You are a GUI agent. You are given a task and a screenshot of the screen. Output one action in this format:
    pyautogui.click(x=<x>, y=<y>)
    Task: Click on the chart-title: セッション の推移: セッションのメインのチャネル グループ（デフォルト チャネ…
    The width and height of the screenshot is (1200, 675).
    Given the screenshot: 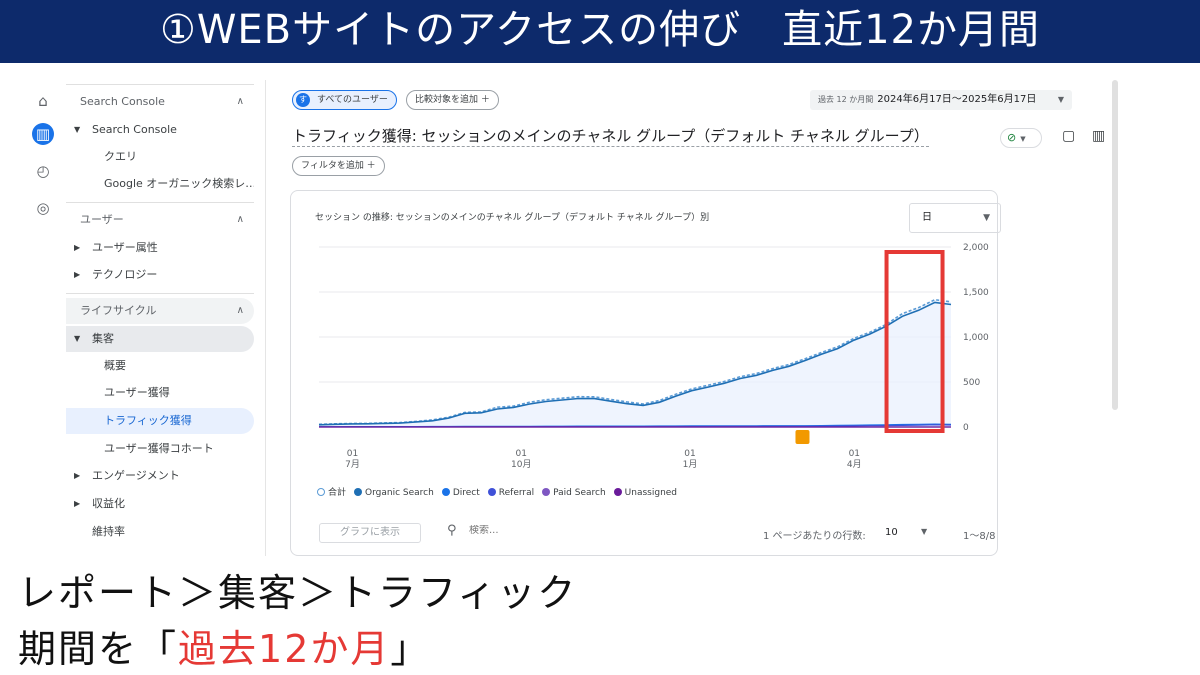 What is the action you would take?
    pyautogui.click(x=512, y=218)
    